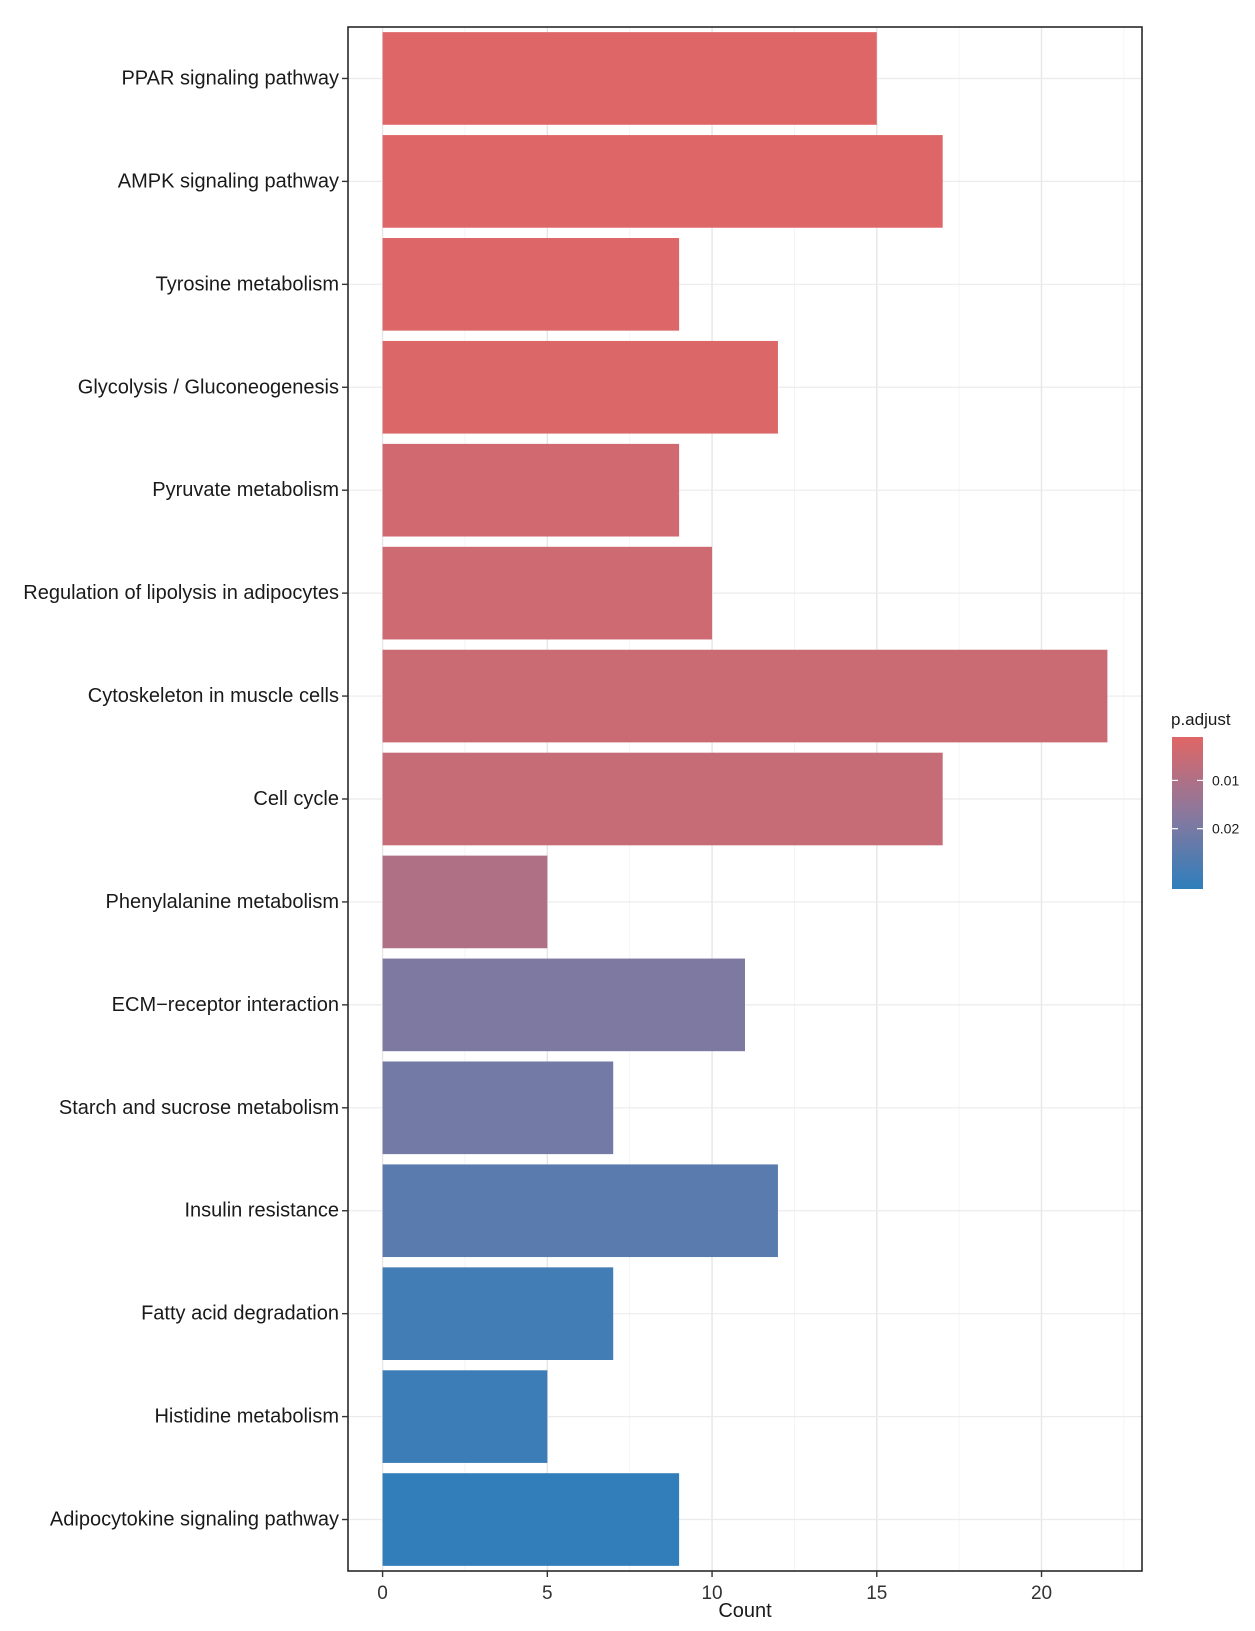 The height and width of the screenshot is (1631, 1255). What do you see at coordinates (1225, 829) in the screenshot?
I see `legend-tick-label: 0.02` at bounding box center [1225, 829].